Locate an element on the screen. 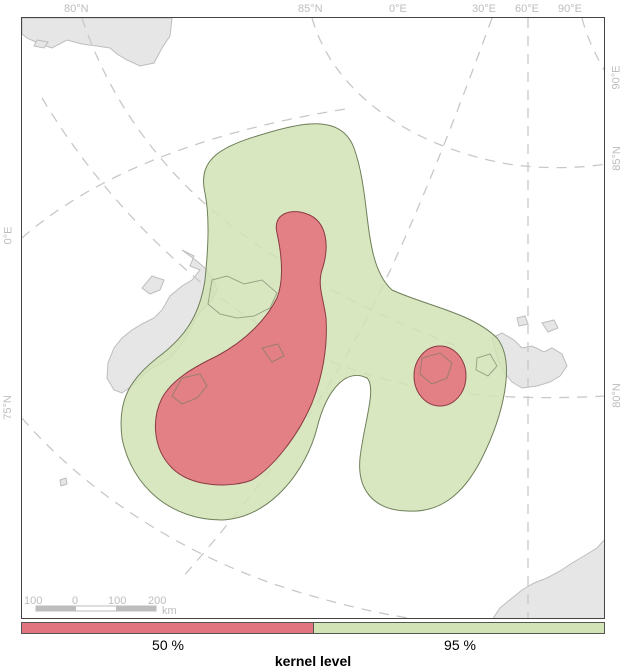 This screenshot has height=672, width=626. graticule-label-left-75n: 75°N is located at coordinates (7, 407).